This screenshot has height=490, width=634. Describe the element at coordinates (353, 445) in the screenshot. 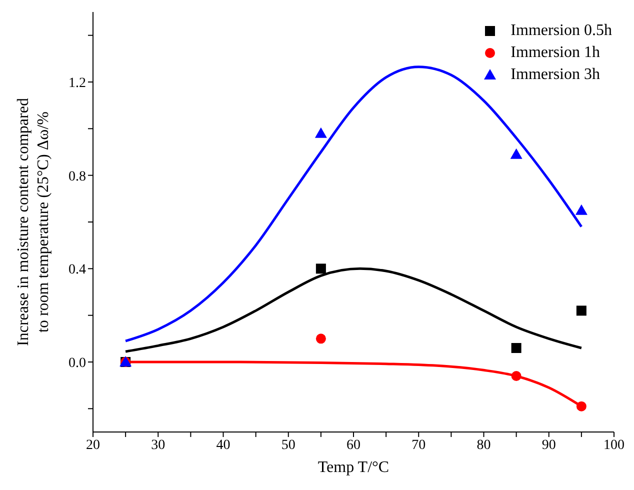

I see `x-tick-label: 60` at that location.